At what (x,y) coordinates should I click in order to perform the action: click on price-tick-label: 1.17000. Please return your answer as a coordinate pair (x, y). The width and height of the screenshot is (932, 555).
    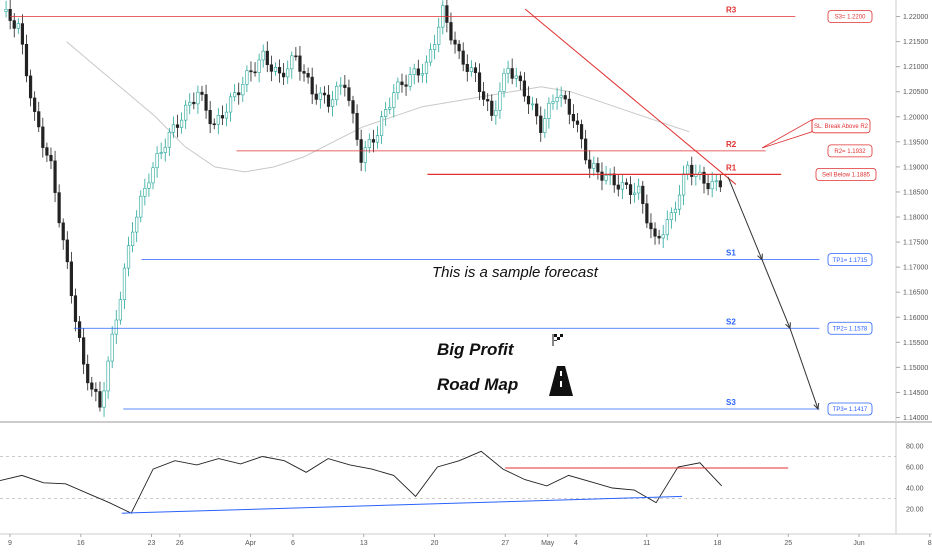
    Looking at the image, I should click on (915, 268).